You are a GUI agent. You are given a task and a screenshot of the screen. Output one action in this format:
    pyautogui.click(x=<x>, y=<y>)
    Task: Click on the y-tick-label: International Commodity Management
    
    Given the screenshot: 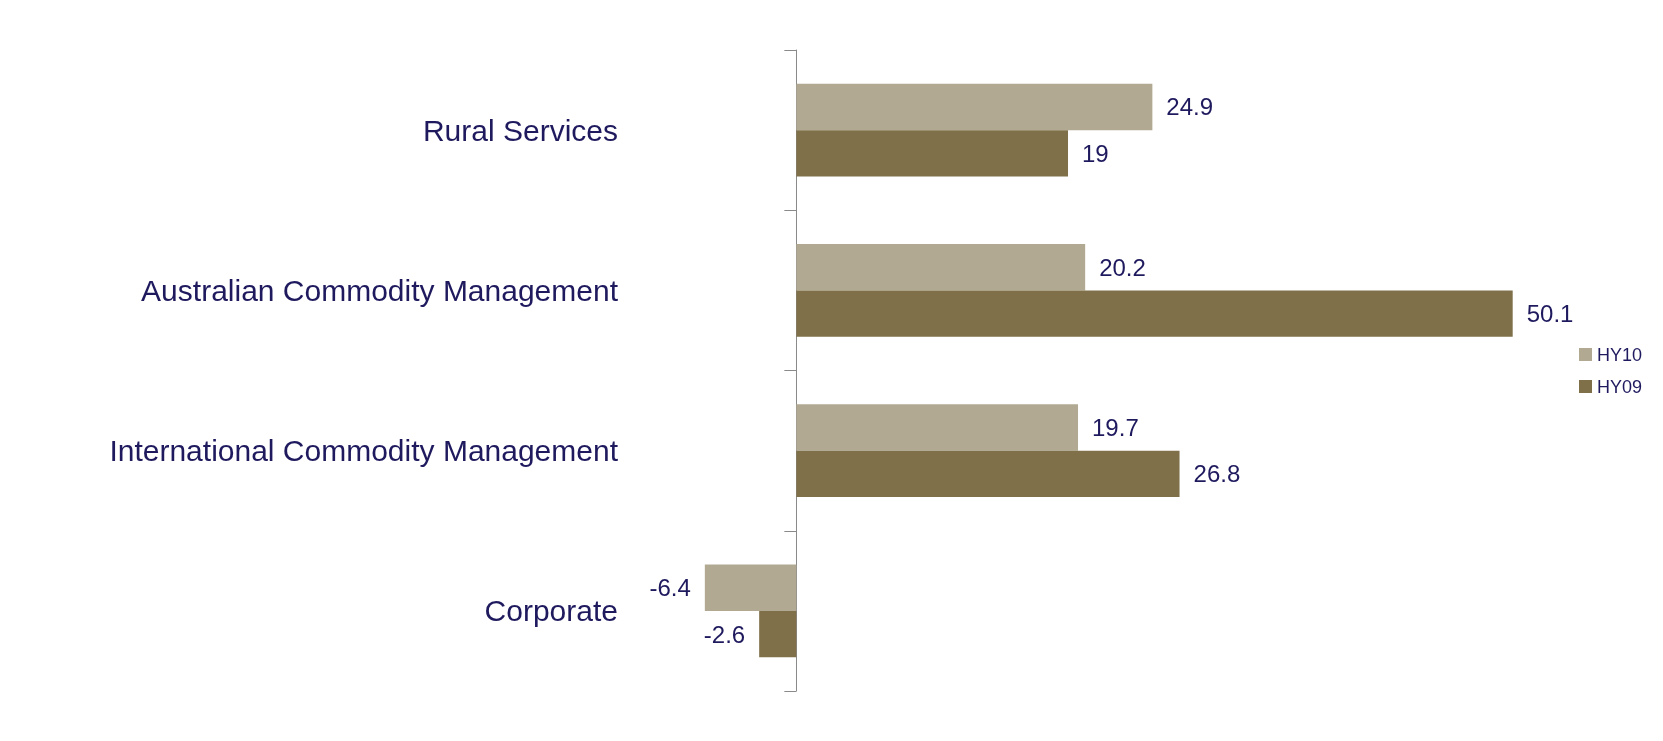 What is the action you would take?
    pyautogui.click(x=364, y=451)
    